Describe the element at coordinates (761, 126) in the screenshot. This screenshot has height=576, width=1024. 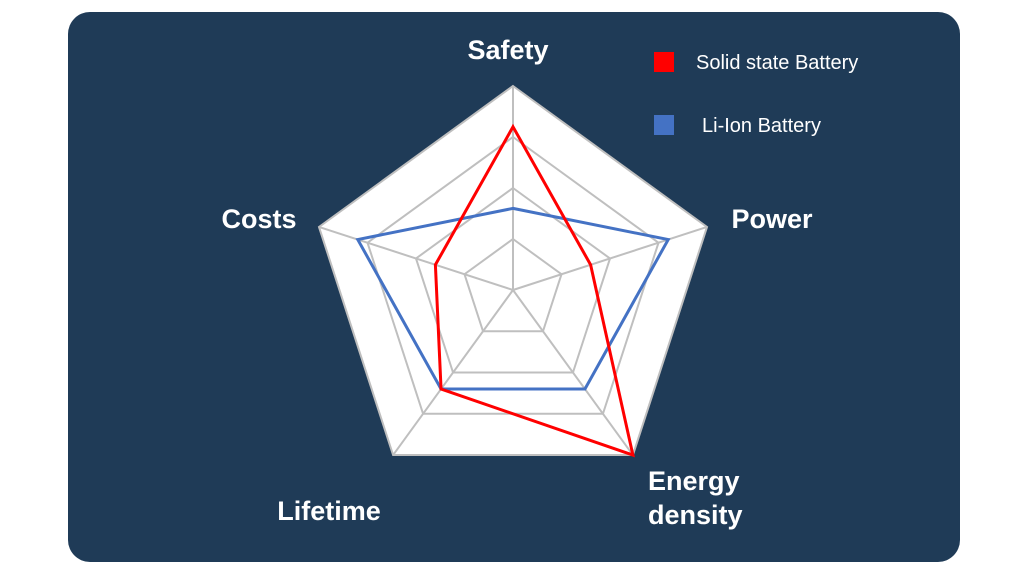
I see `legend-label: Li-Ion Battery` at that location.